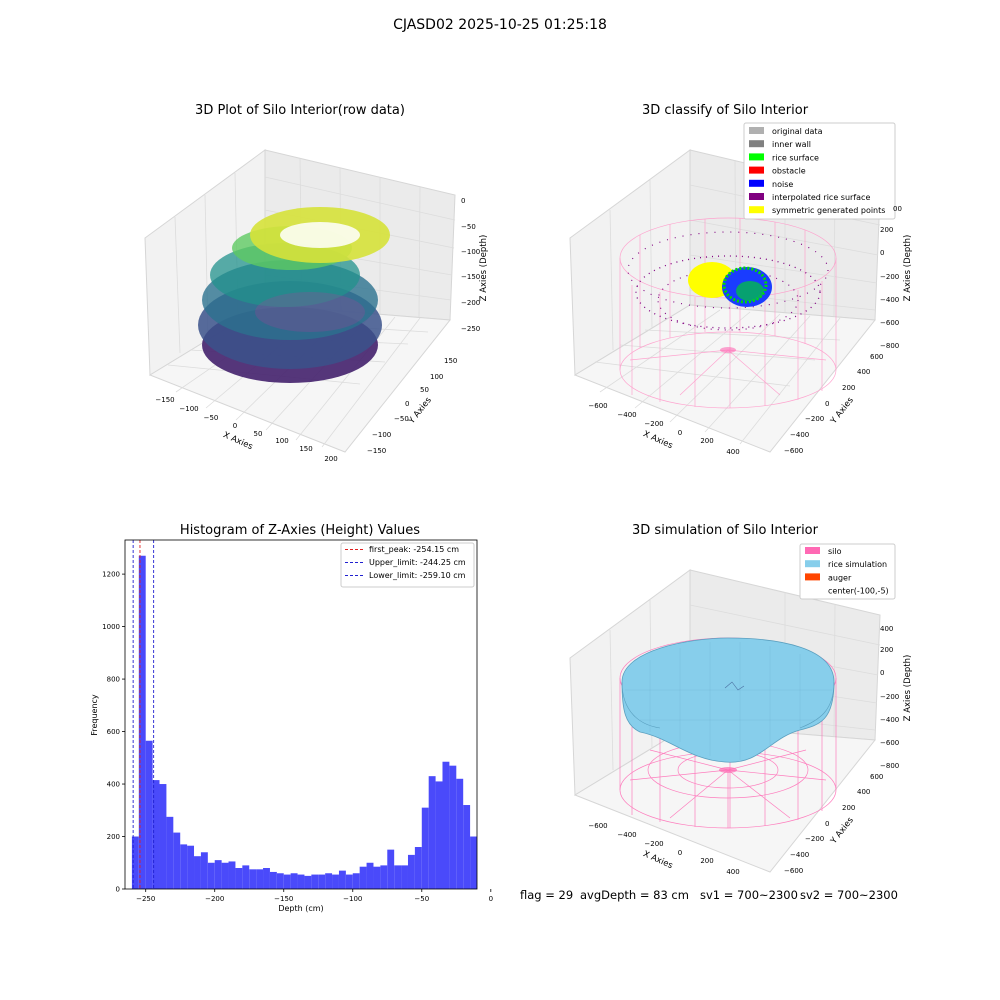  What do you see at coordinates (889, 743) in the screenshot?
I see `p4-ztick: −600` at bounding box center [889, 743].